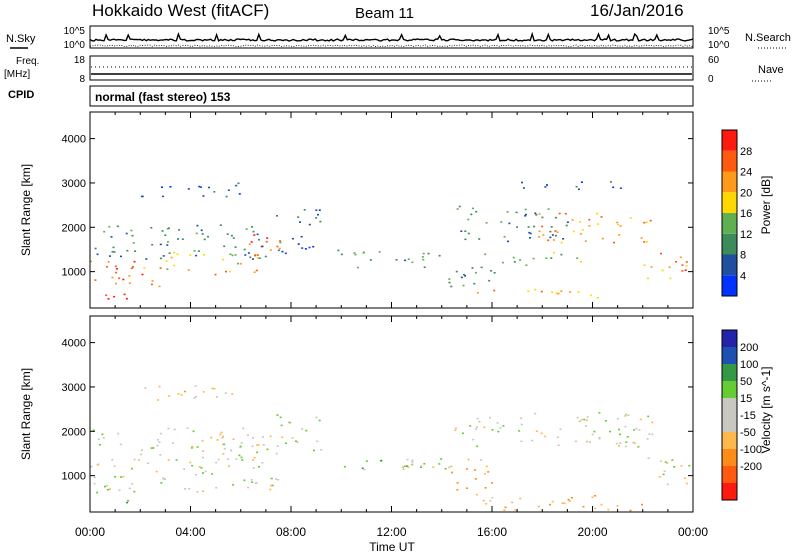 This screenshot has width=800, height=554. I want to click on noise-tick-right-bottom: 10^0, so click(719, 45).